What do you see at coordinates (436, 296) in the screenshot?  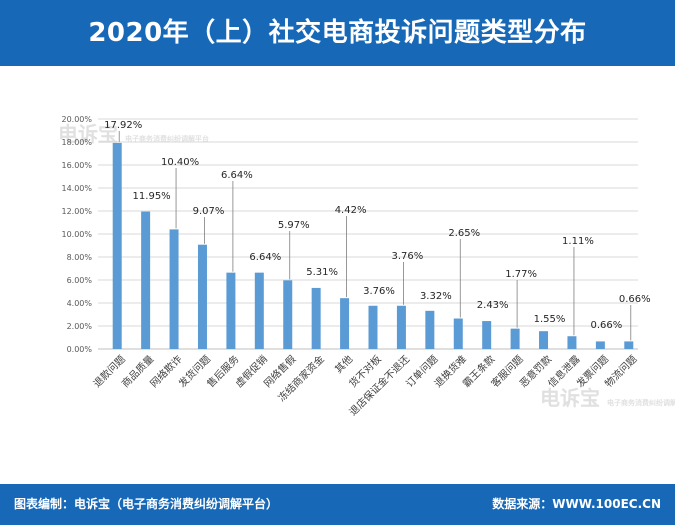 I see `data-label: 3.32%` at bounding box center [436, 296].